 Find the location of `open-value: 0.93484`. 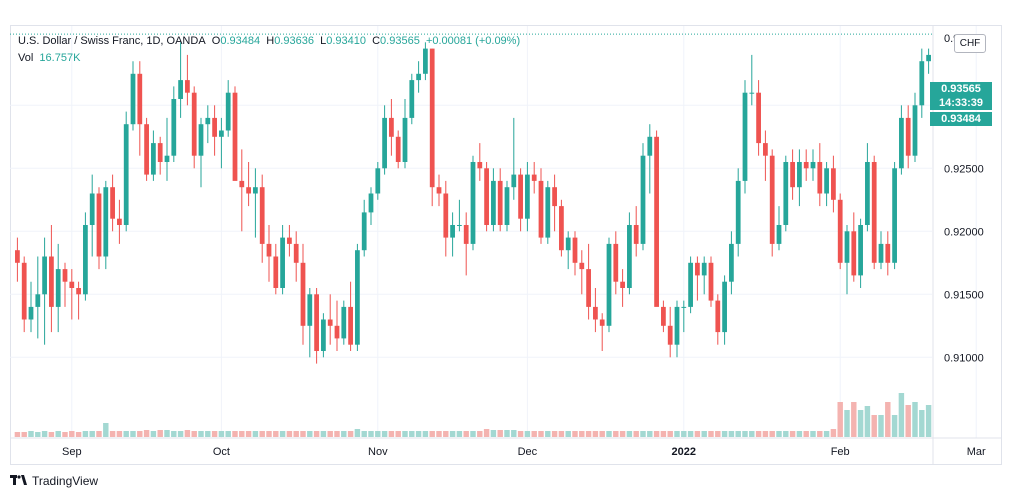

open-value: 0.93484 is located at coordinates (240, 41).